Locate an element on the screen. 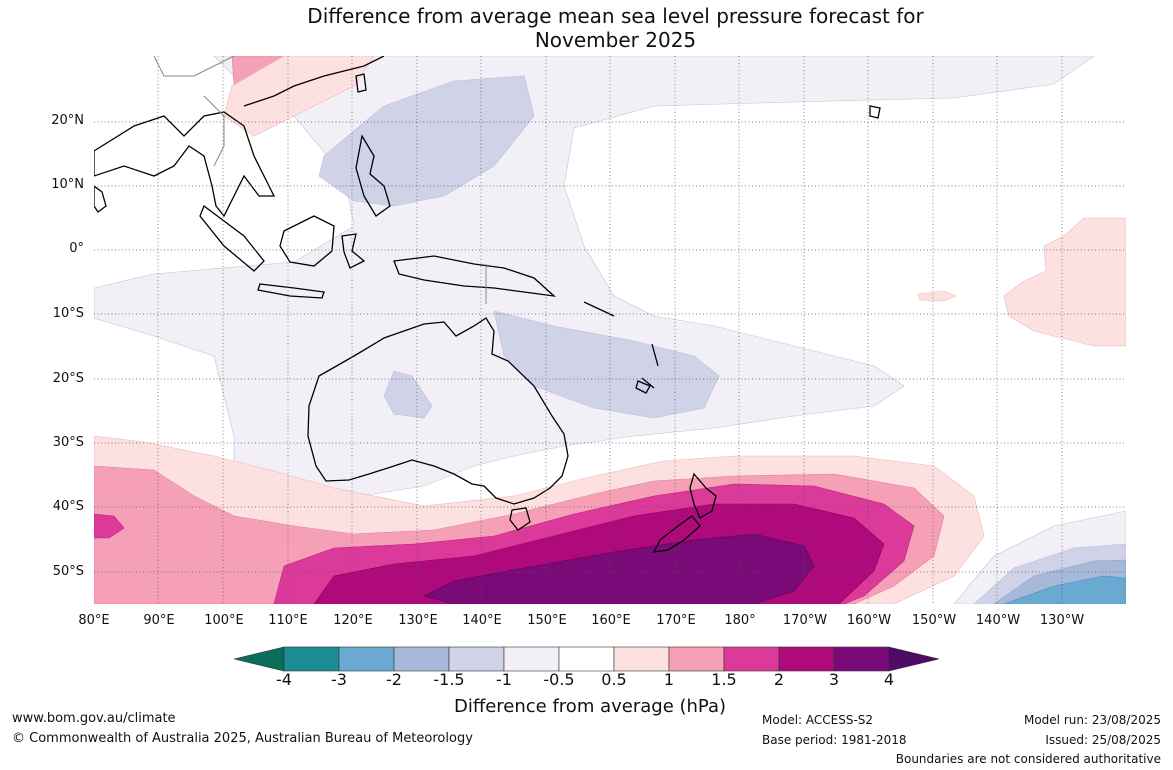 The width and height of the screenshot is (1173, 770). anomaly-region-plus-0.5-asia is located at coordinates (299, 96).